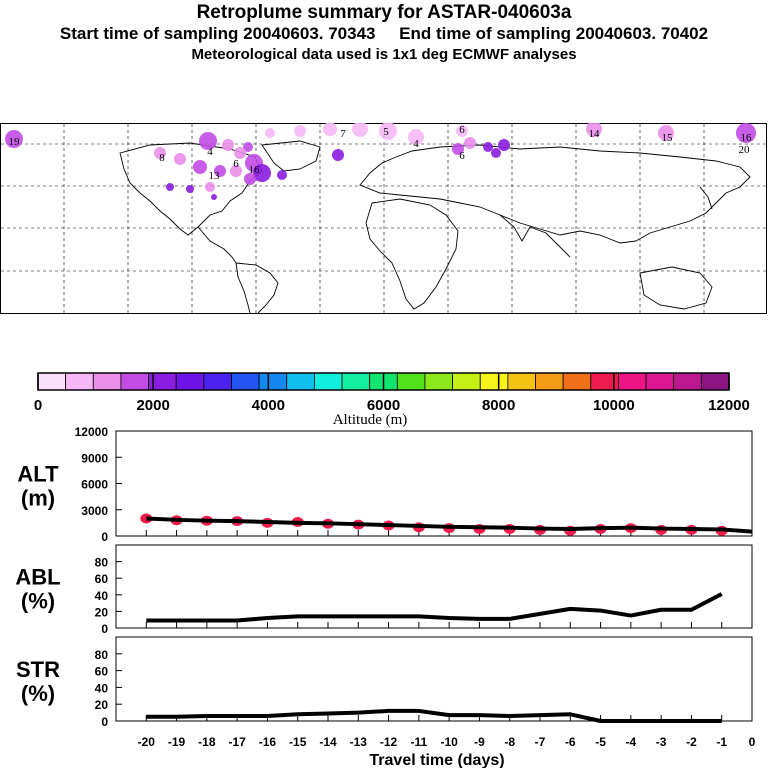 The height and width of the screenshot is (768, 768). Describe the element at coordinates (385, 484) in the screenshot. I see `alt-panel: 0 3000 6000 9000 12000 ALT(m)` at that location.